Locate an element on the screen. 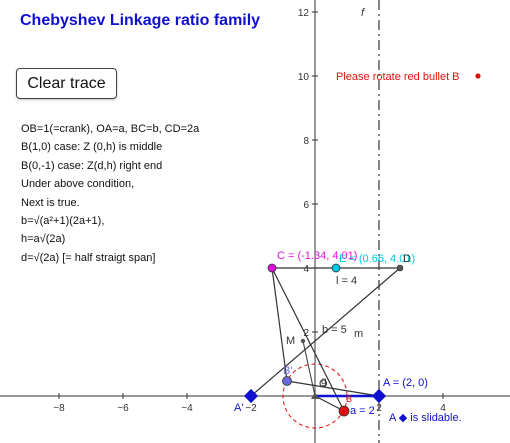  x-tick-label: −2 is located at coordinates (251, 408).